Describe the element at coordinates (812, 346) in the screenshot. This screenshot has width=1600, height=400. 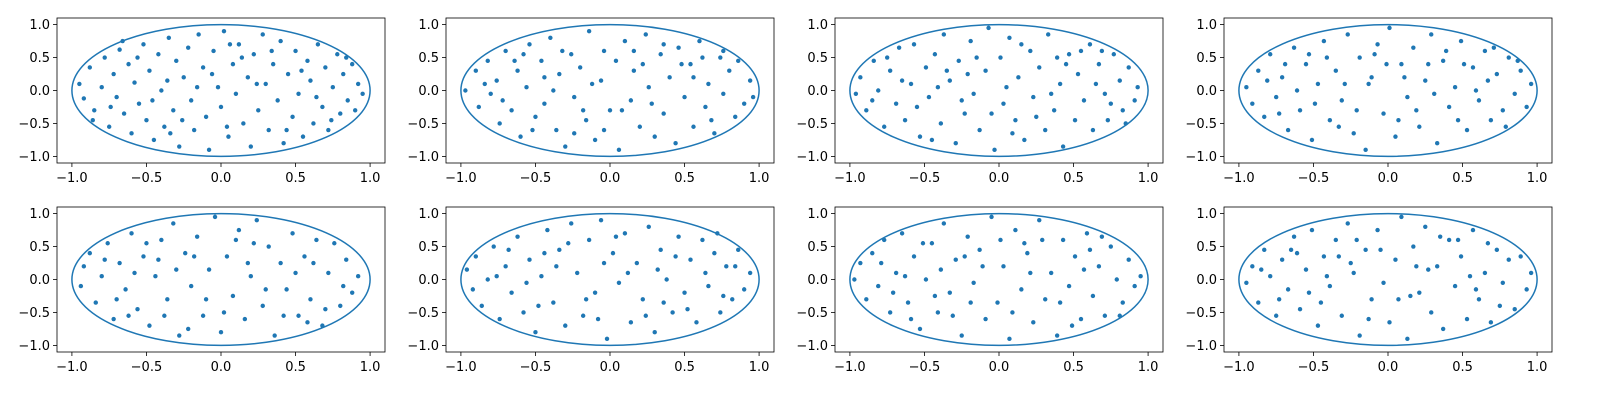
I see `y-tick-label: −1.0` at that location.